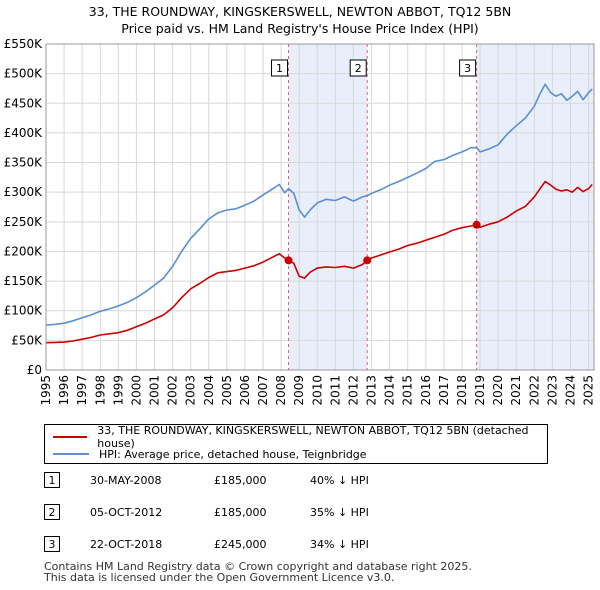  I want to click on x-tick-label: 2025, so click(589, 390).